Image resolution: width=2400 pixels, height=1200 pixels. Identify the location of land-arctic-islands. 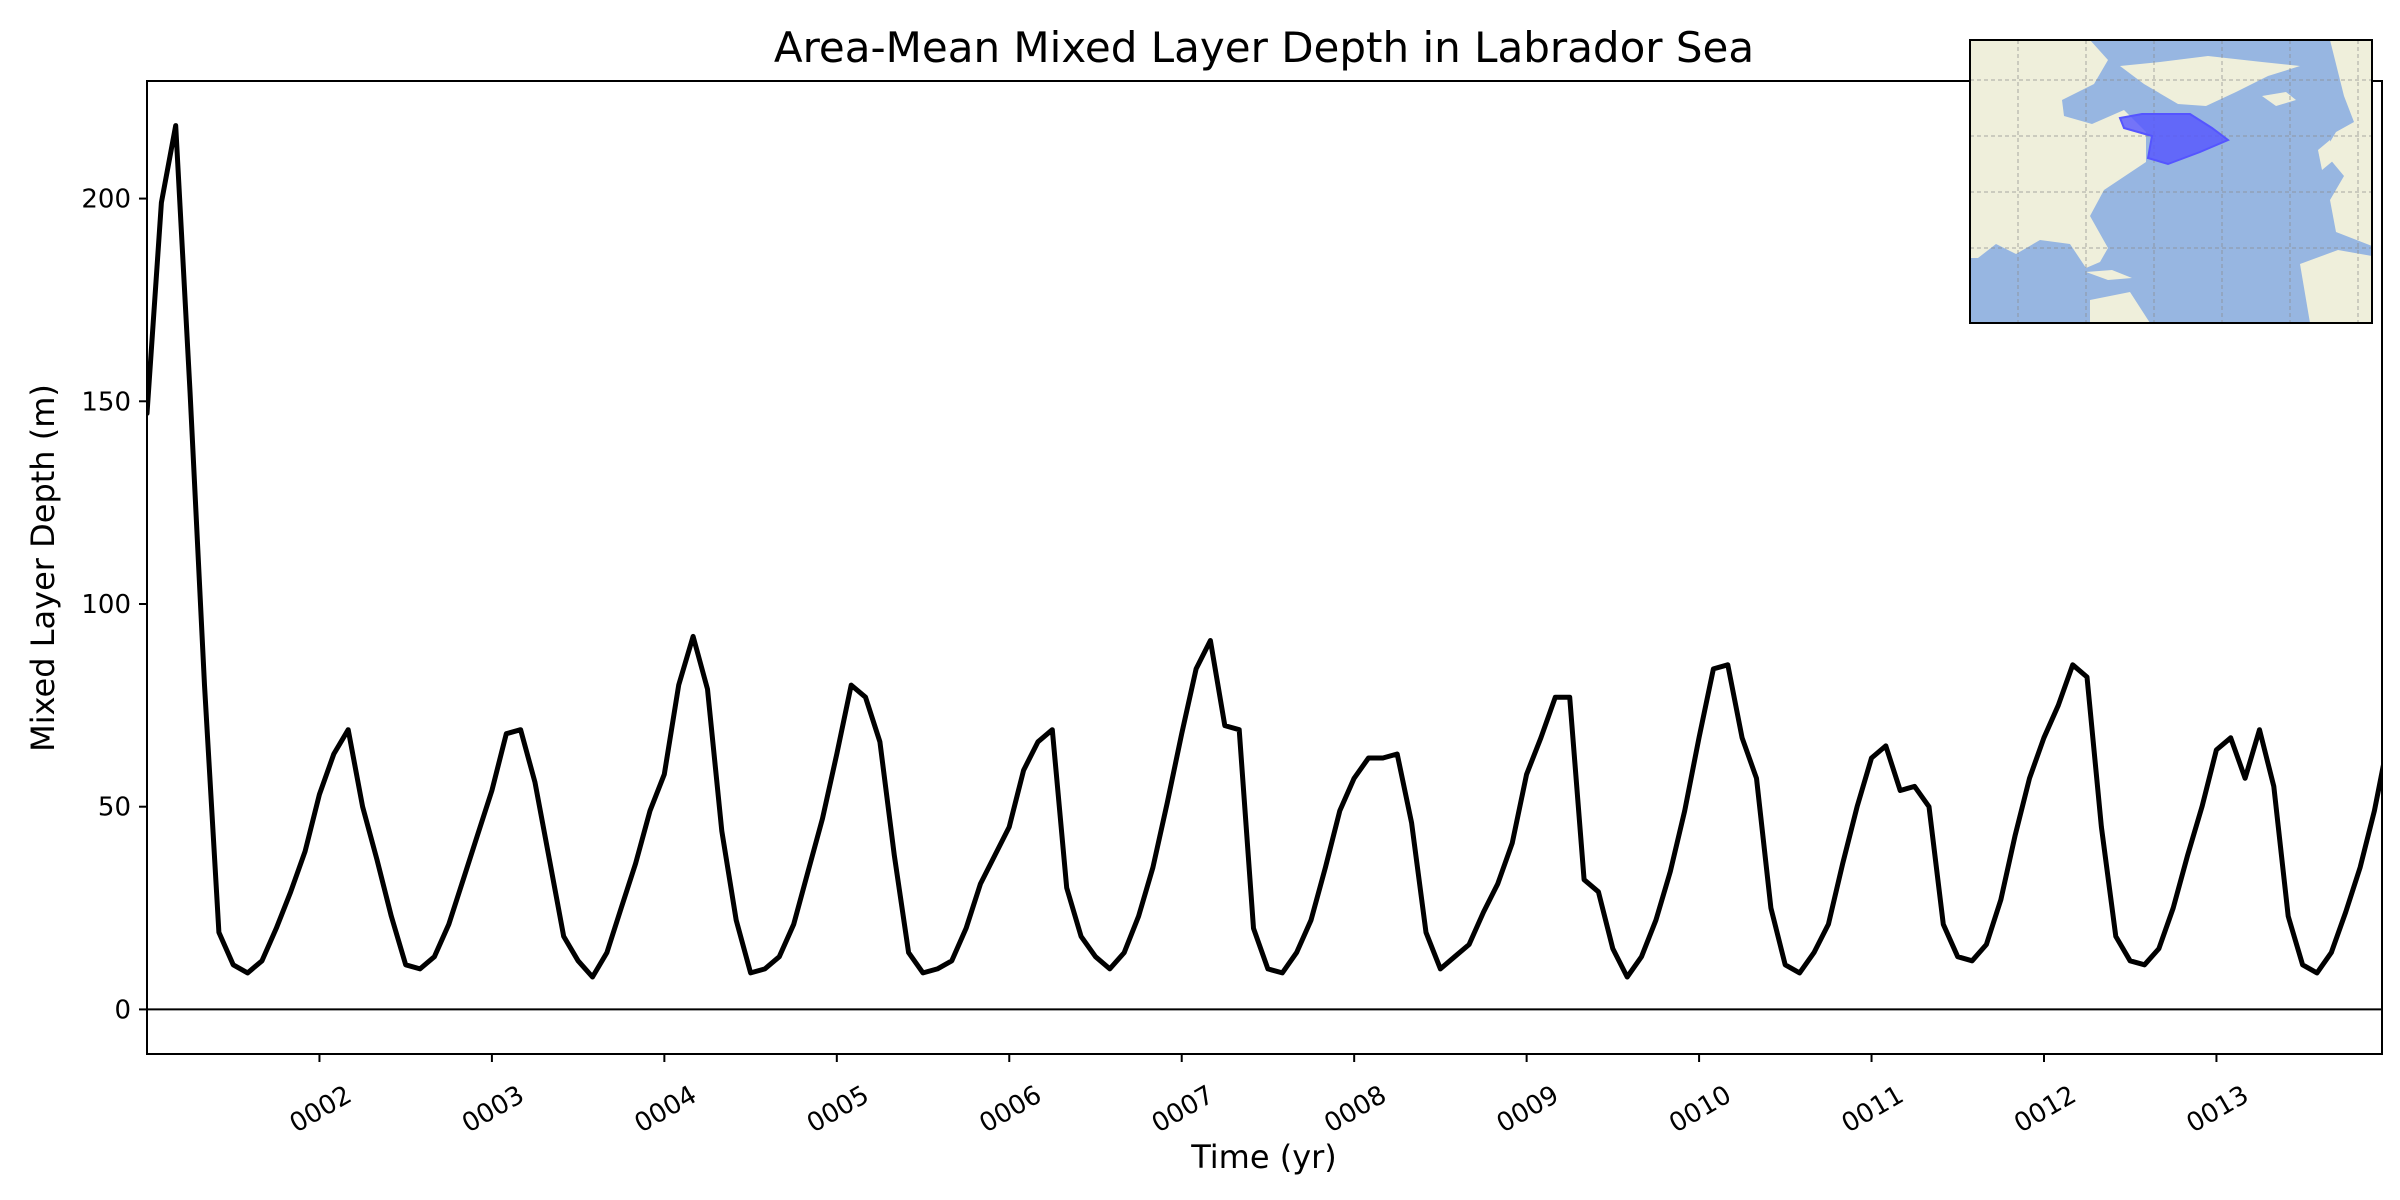
(2041, 84).